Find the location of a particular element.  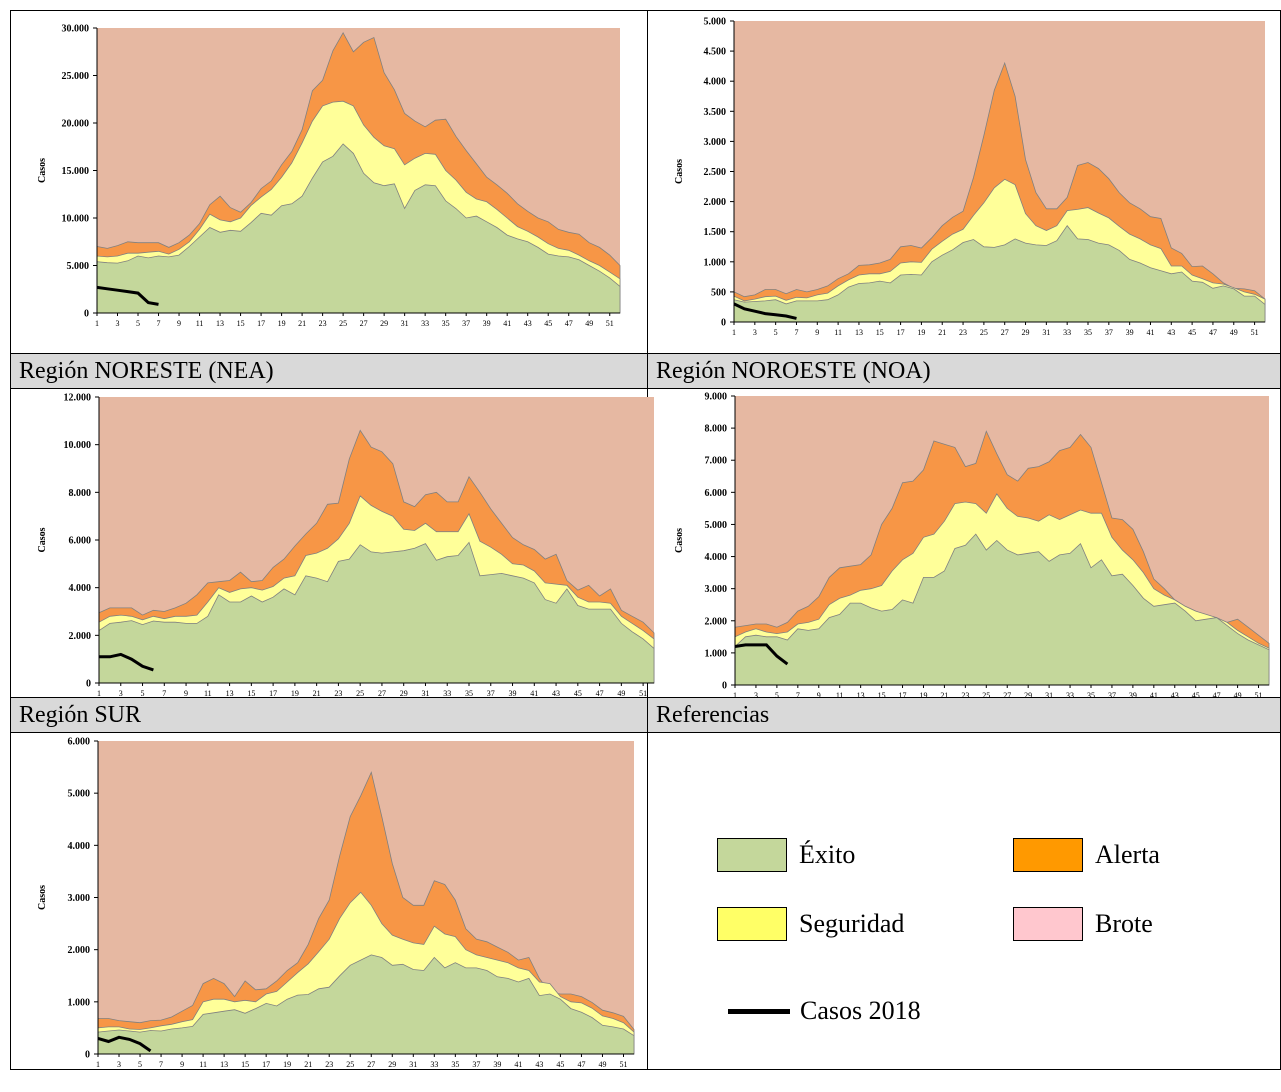

legend-seguridad-label: Seguridad is located at coordinates (852, 923).